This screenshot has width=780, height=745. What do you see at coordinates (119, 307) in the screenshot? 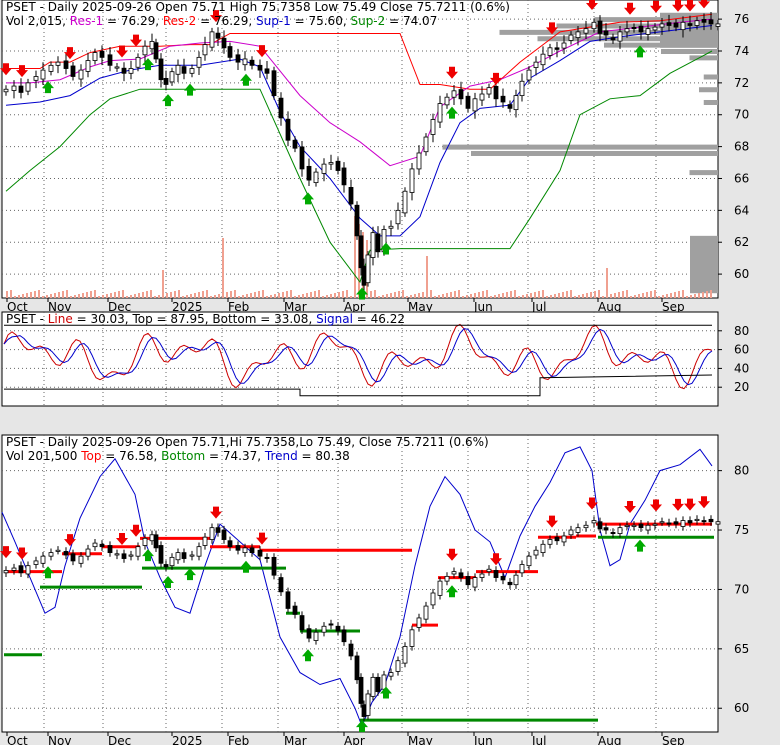
I see `x-tick-label: Dec` at bounding box center [119, 307].